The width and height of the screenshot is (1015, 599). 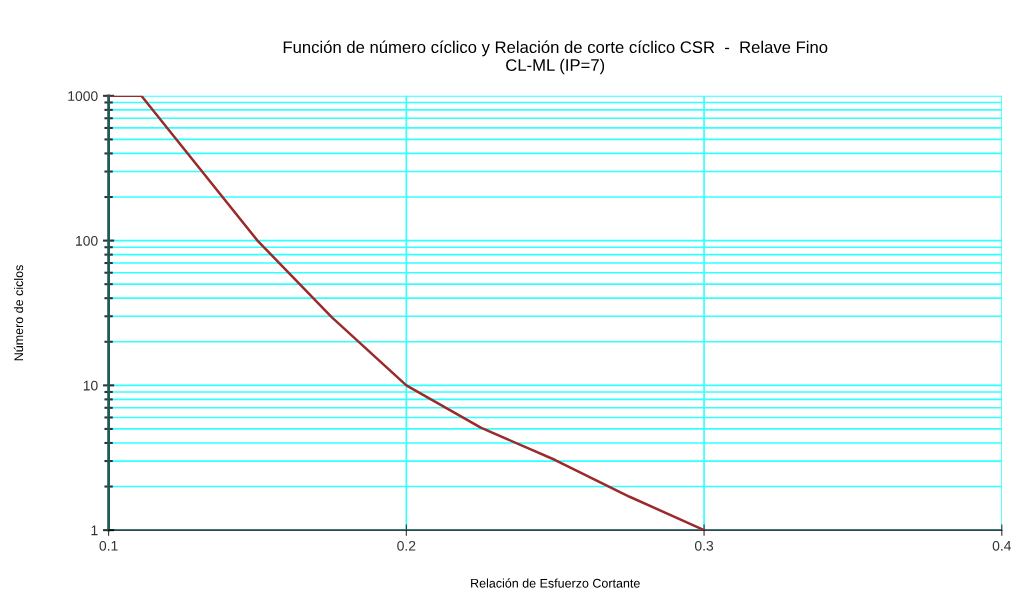 I want to click on x-axis-title: Relación de Esfuerzo Cortante, so click(x=555, y=583).